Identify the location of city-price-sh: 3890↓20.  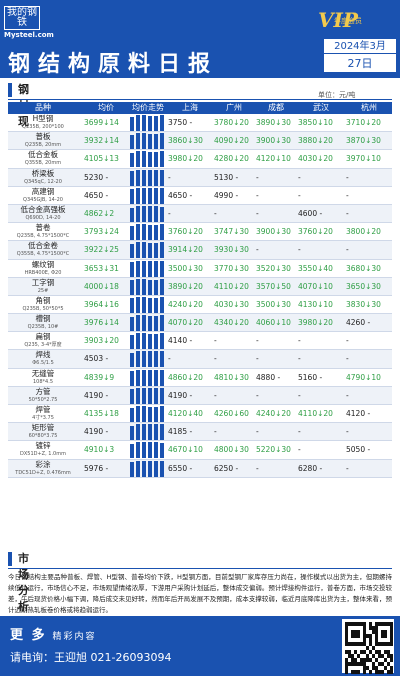
(185, 286).